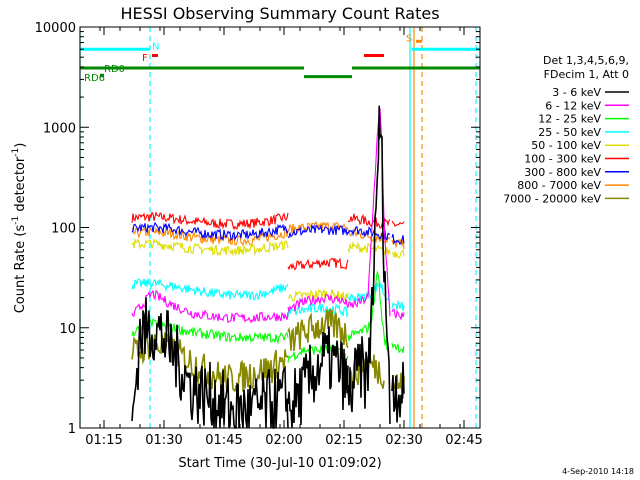 Image resolution: width=640 pixels, height=480 pixels. I want to click on y-axis-label-mid: detector, so click(20, 186).